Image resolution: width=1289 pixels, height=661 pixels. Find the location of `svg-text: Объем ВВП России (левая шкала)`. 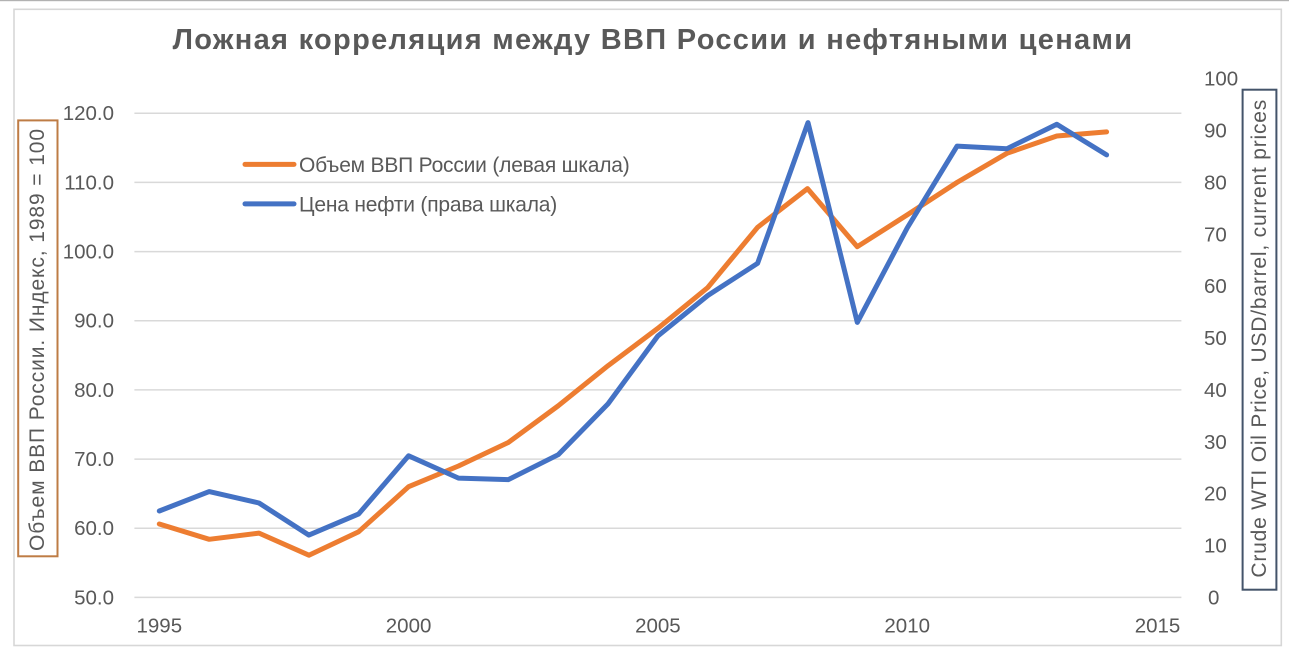

svg-text: Объем ВВП России (левая шкала) is located at coordinates (464, 165).